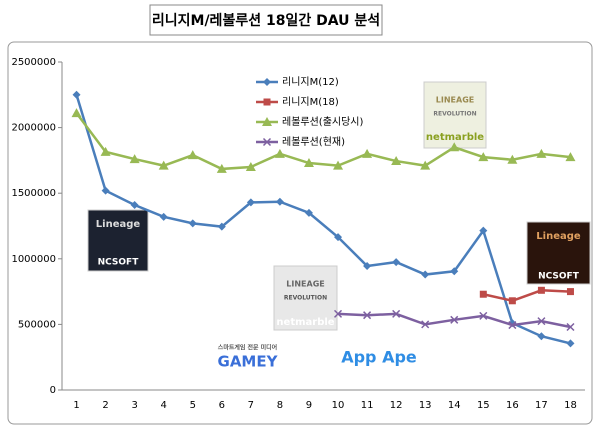 The width and height of the screenshot is (600, 428). I want to click on legend-label: 리니지M(18), so click(310, 102).